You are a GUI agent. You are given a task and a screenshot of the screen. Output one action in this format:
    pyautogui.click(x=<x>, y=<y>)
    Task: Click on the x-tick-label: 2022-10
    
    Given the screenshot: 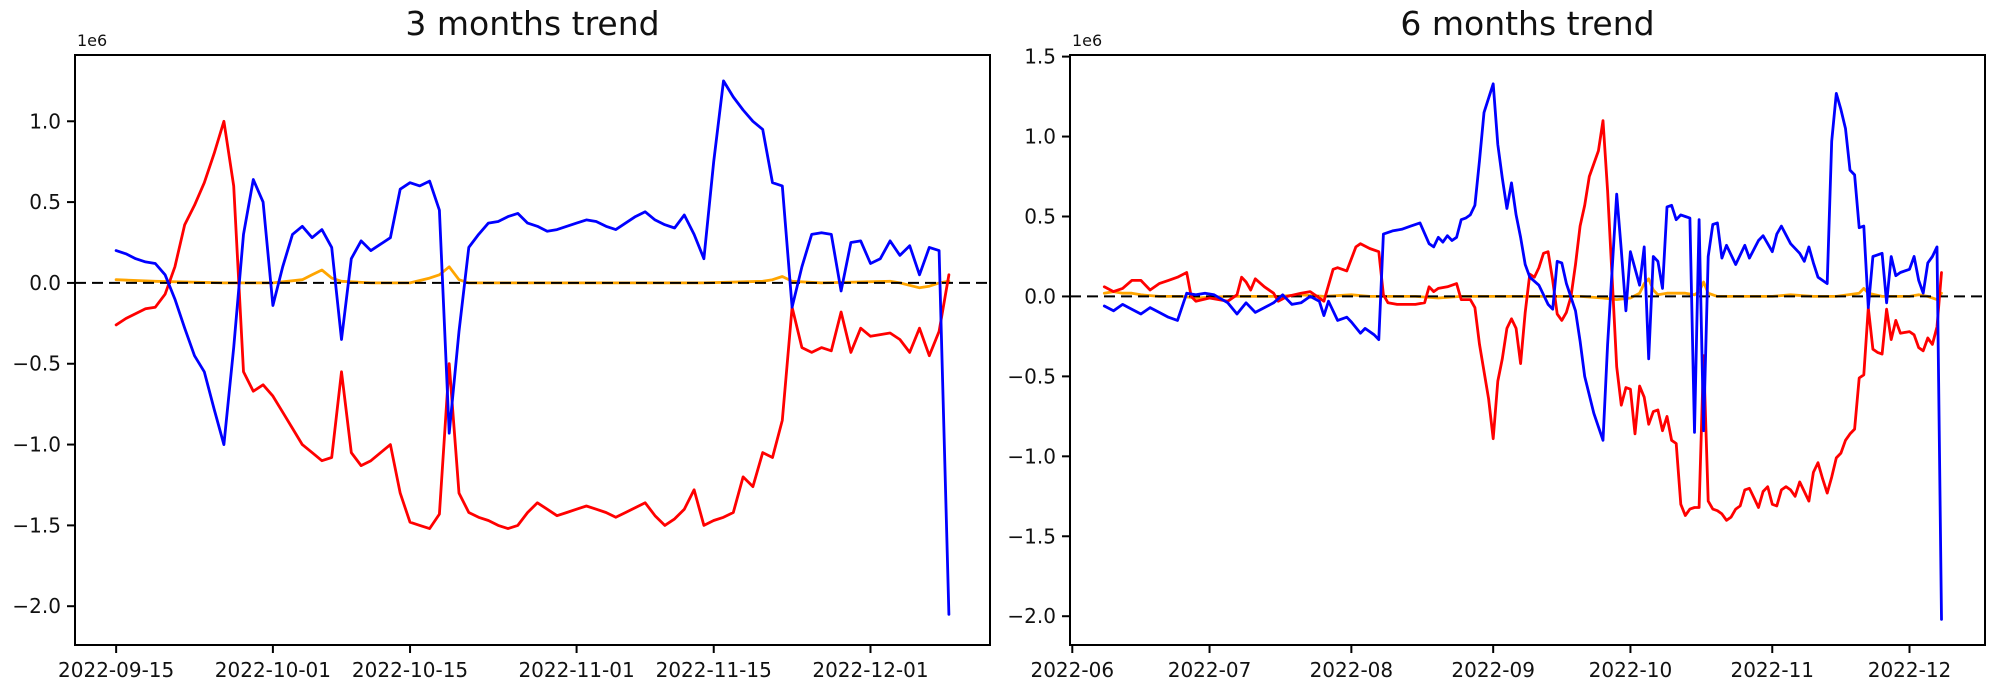 What is the action you would take?
    pyautogui.click(x=1631, y=670)
    